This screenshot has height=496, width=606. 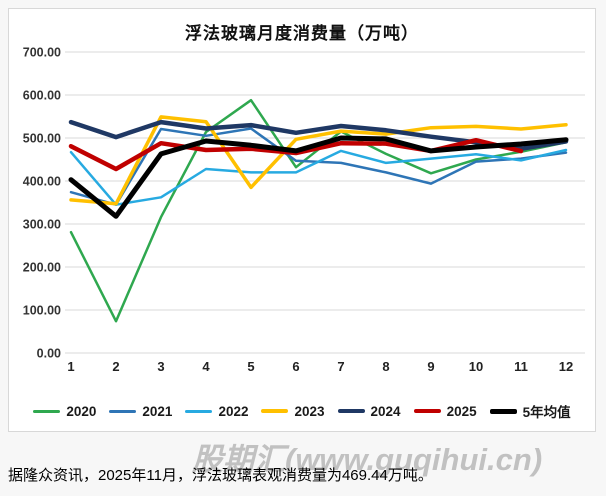 I want to click on legend-swatch-2025, so click(x=427, y=411).